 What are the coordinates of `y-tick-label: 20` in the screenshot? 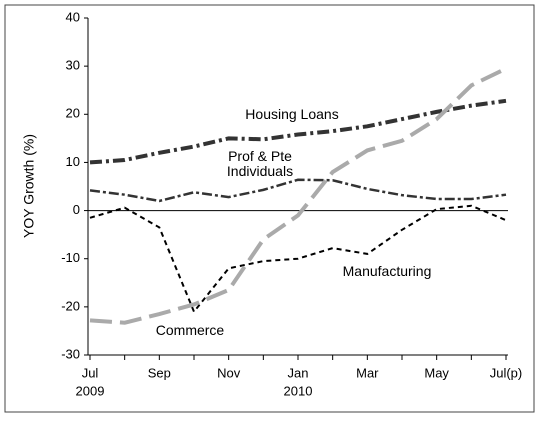 It's located at (73, 113).